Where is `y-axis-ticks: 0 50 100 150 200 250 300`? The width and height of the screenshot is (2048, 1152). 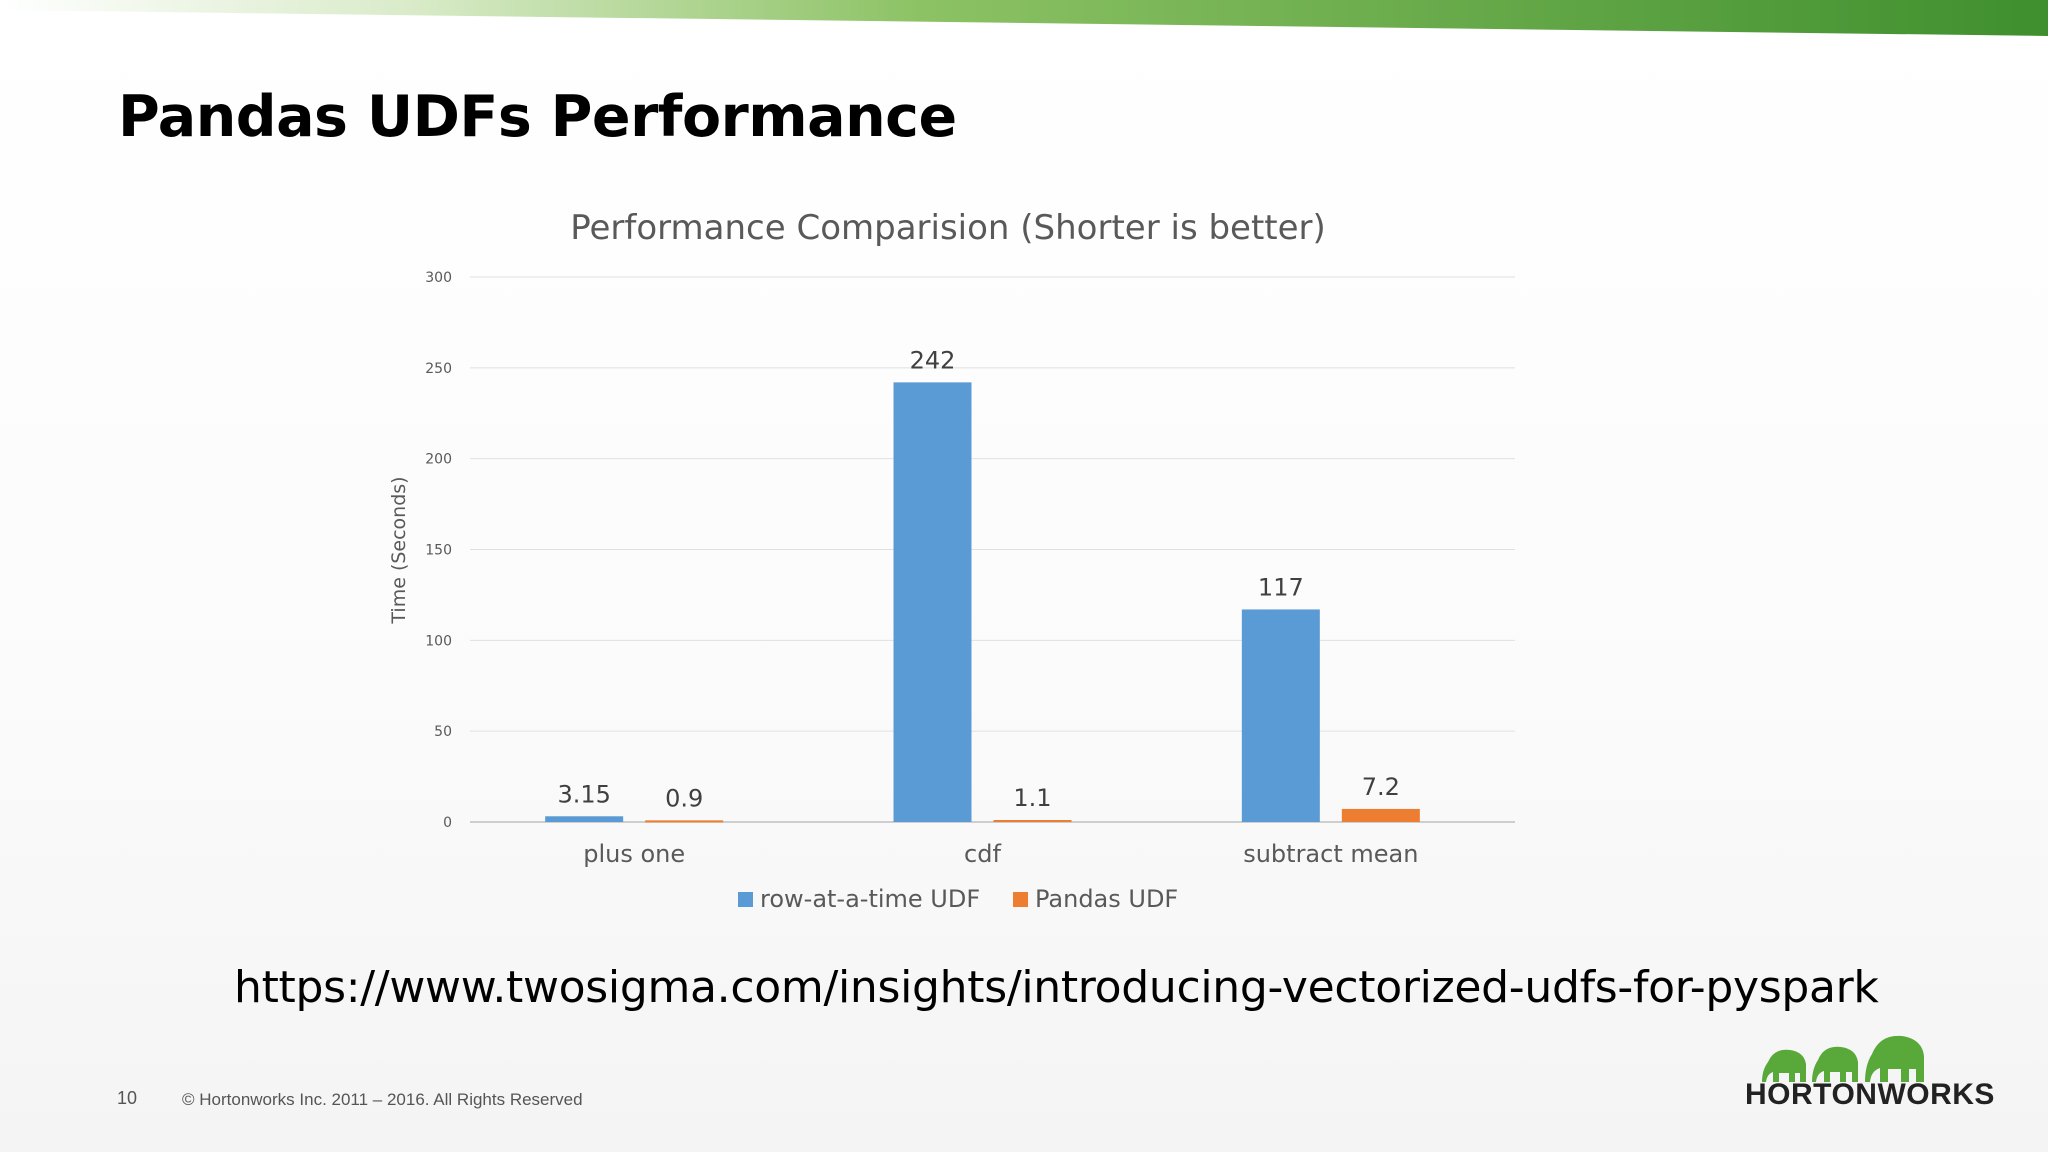
y-axis-ticks: 0 50 100 150 200 250 300 is located at coordinates (438, 550).